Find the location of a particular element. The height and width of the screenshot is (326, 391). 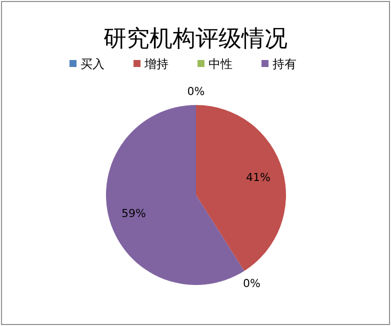

legend-label: 买入 is located at coordinates (92, 64).